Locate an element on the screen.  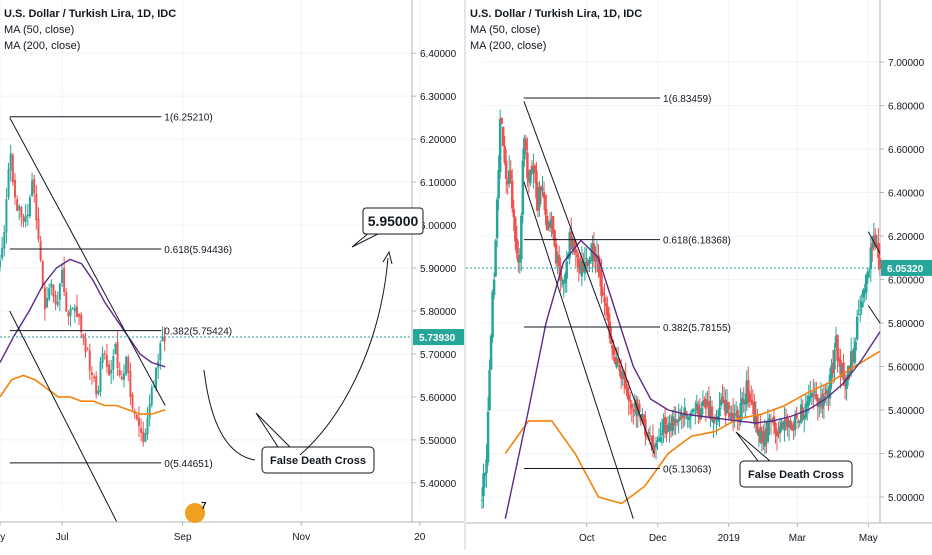
chart-right-ma50-label: MA (50, close) is located at coordinates (505, 30).